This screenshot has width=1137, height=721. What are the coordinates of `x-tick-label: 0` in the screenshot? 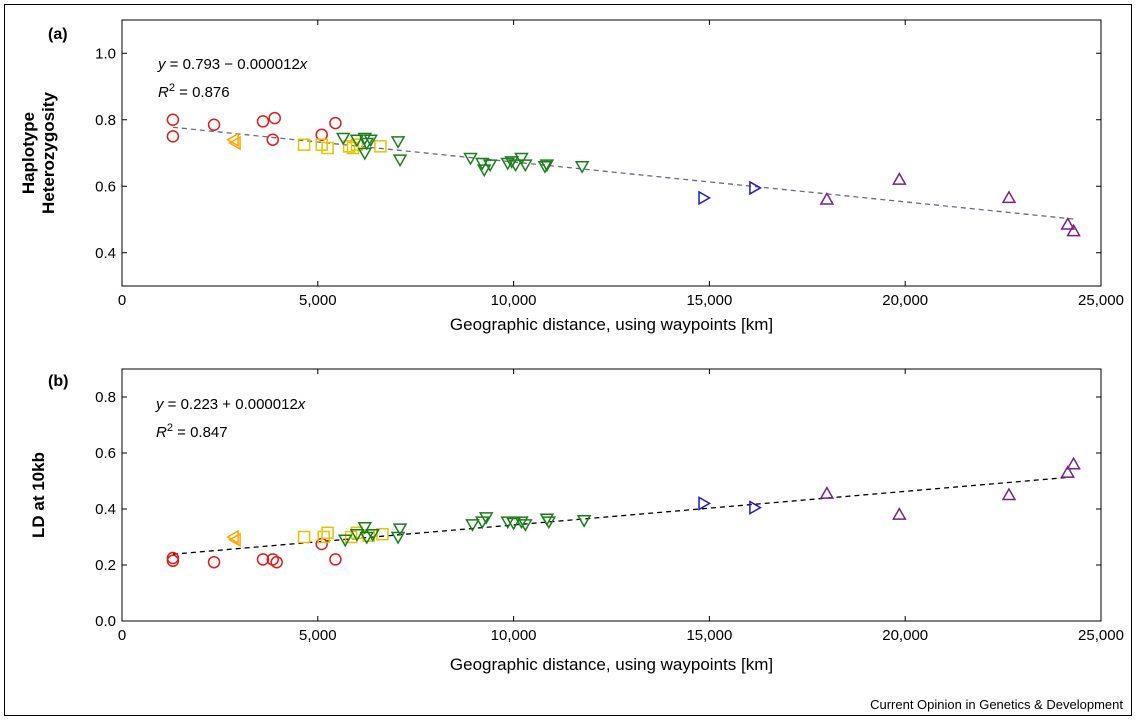 It's located at (122, 635).